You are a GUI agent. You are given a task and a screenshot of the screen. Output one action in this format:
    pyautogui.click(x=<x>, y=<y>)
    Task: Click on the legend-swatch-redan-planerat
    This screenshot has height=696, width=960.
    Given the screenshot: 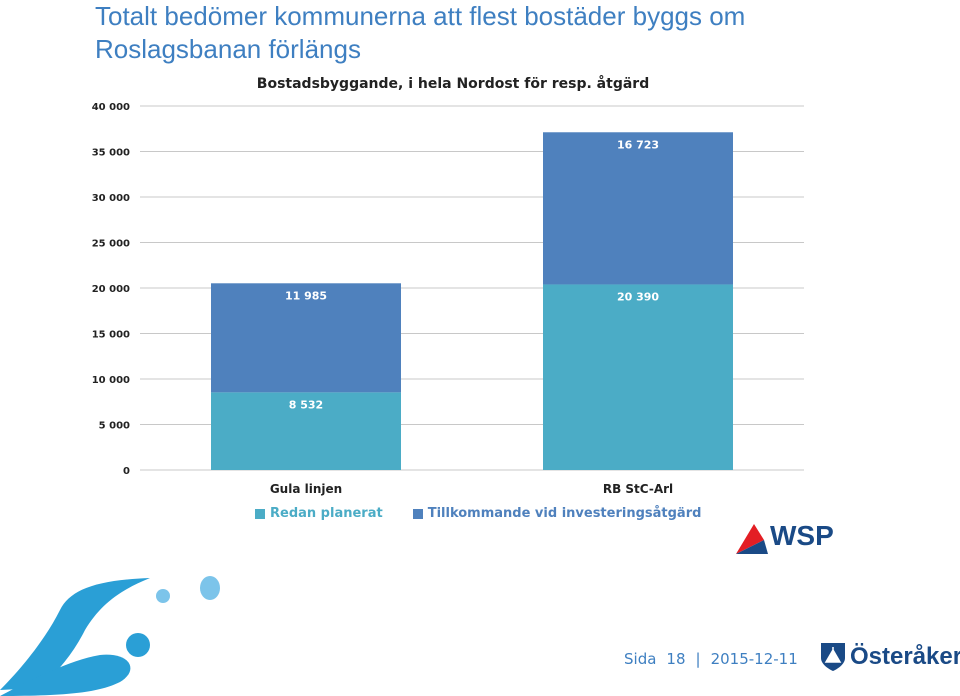 What is the action you would take?
    pyautogui.click(x=260, y=513)
    